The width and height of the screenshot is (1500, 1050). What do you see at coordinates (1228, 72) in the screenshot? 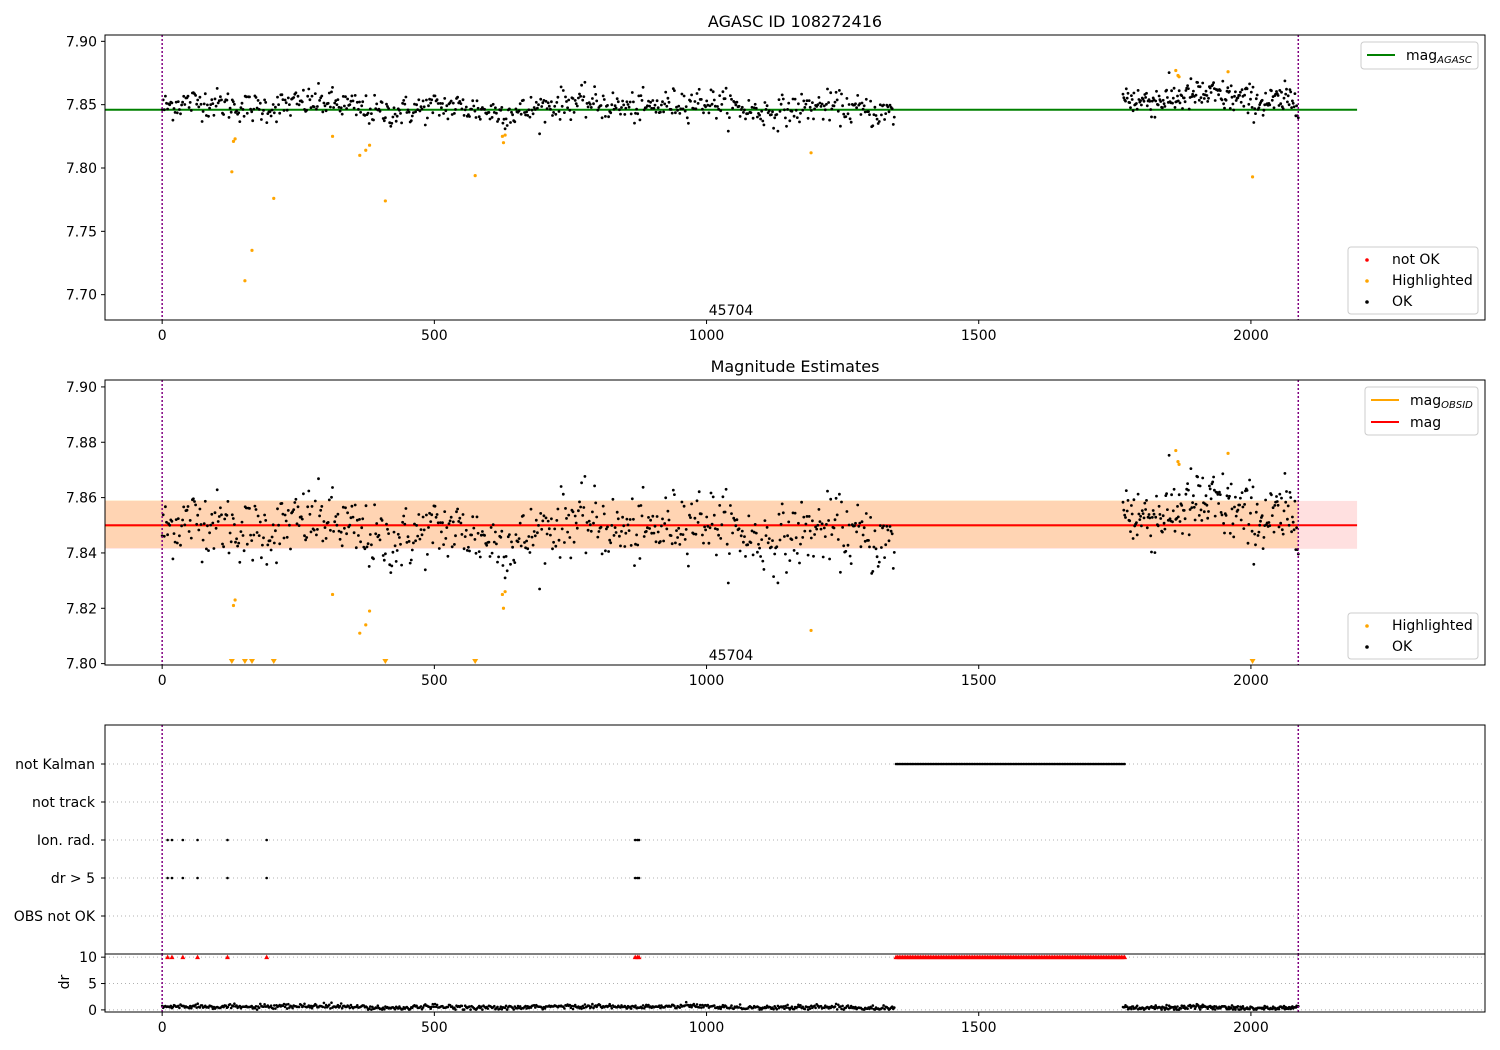
I see `highlighted-point` at bounding box center [1228, 72].